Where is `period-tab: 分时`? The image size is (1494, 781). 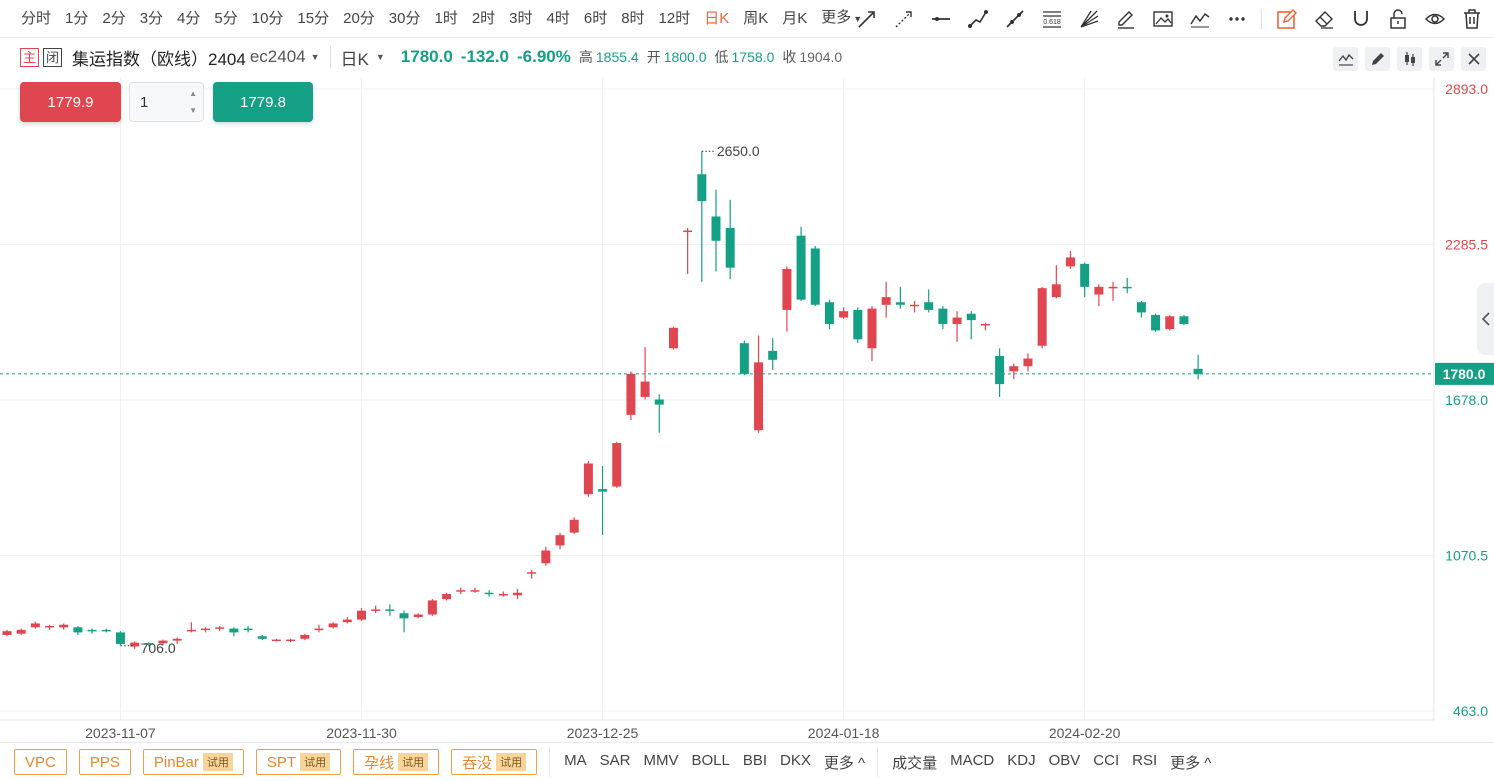
period-tab: 分时 is located at coordinates (36, 18).